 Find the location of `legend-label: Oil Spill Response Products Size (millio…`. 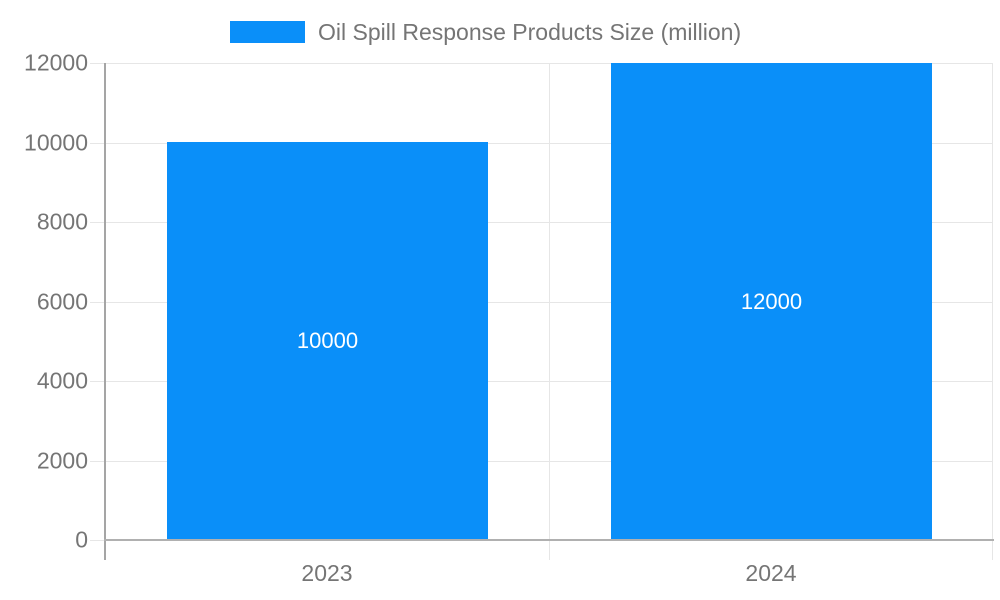

legend-label: Oil Spill Response Products Size (millio… is located at coordinates (530, 31).